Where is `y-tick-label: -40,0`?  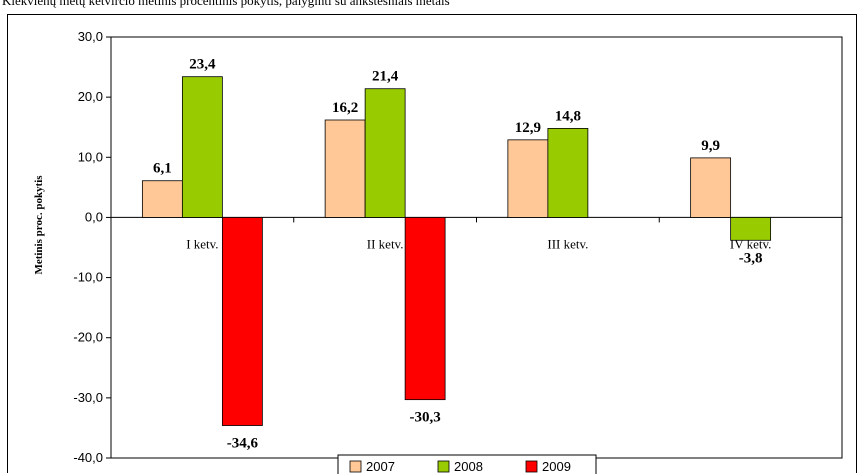
y-tick-label: -40,0 is located at coordinates (88, 457).